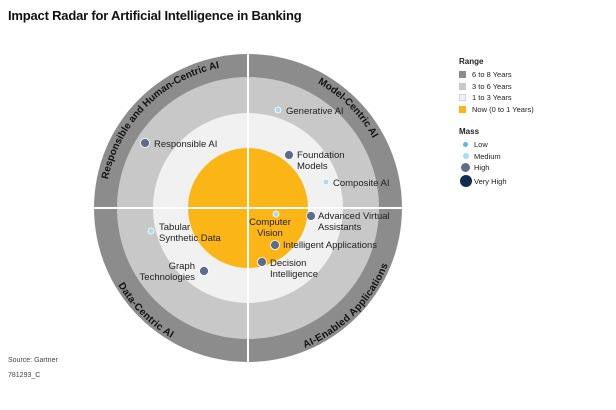 The height and width of the screenshot is (410, 616). Describe the element at coordinates (487, 156) in the screenshot. I see `legend-mass-label: Medium` at that location.